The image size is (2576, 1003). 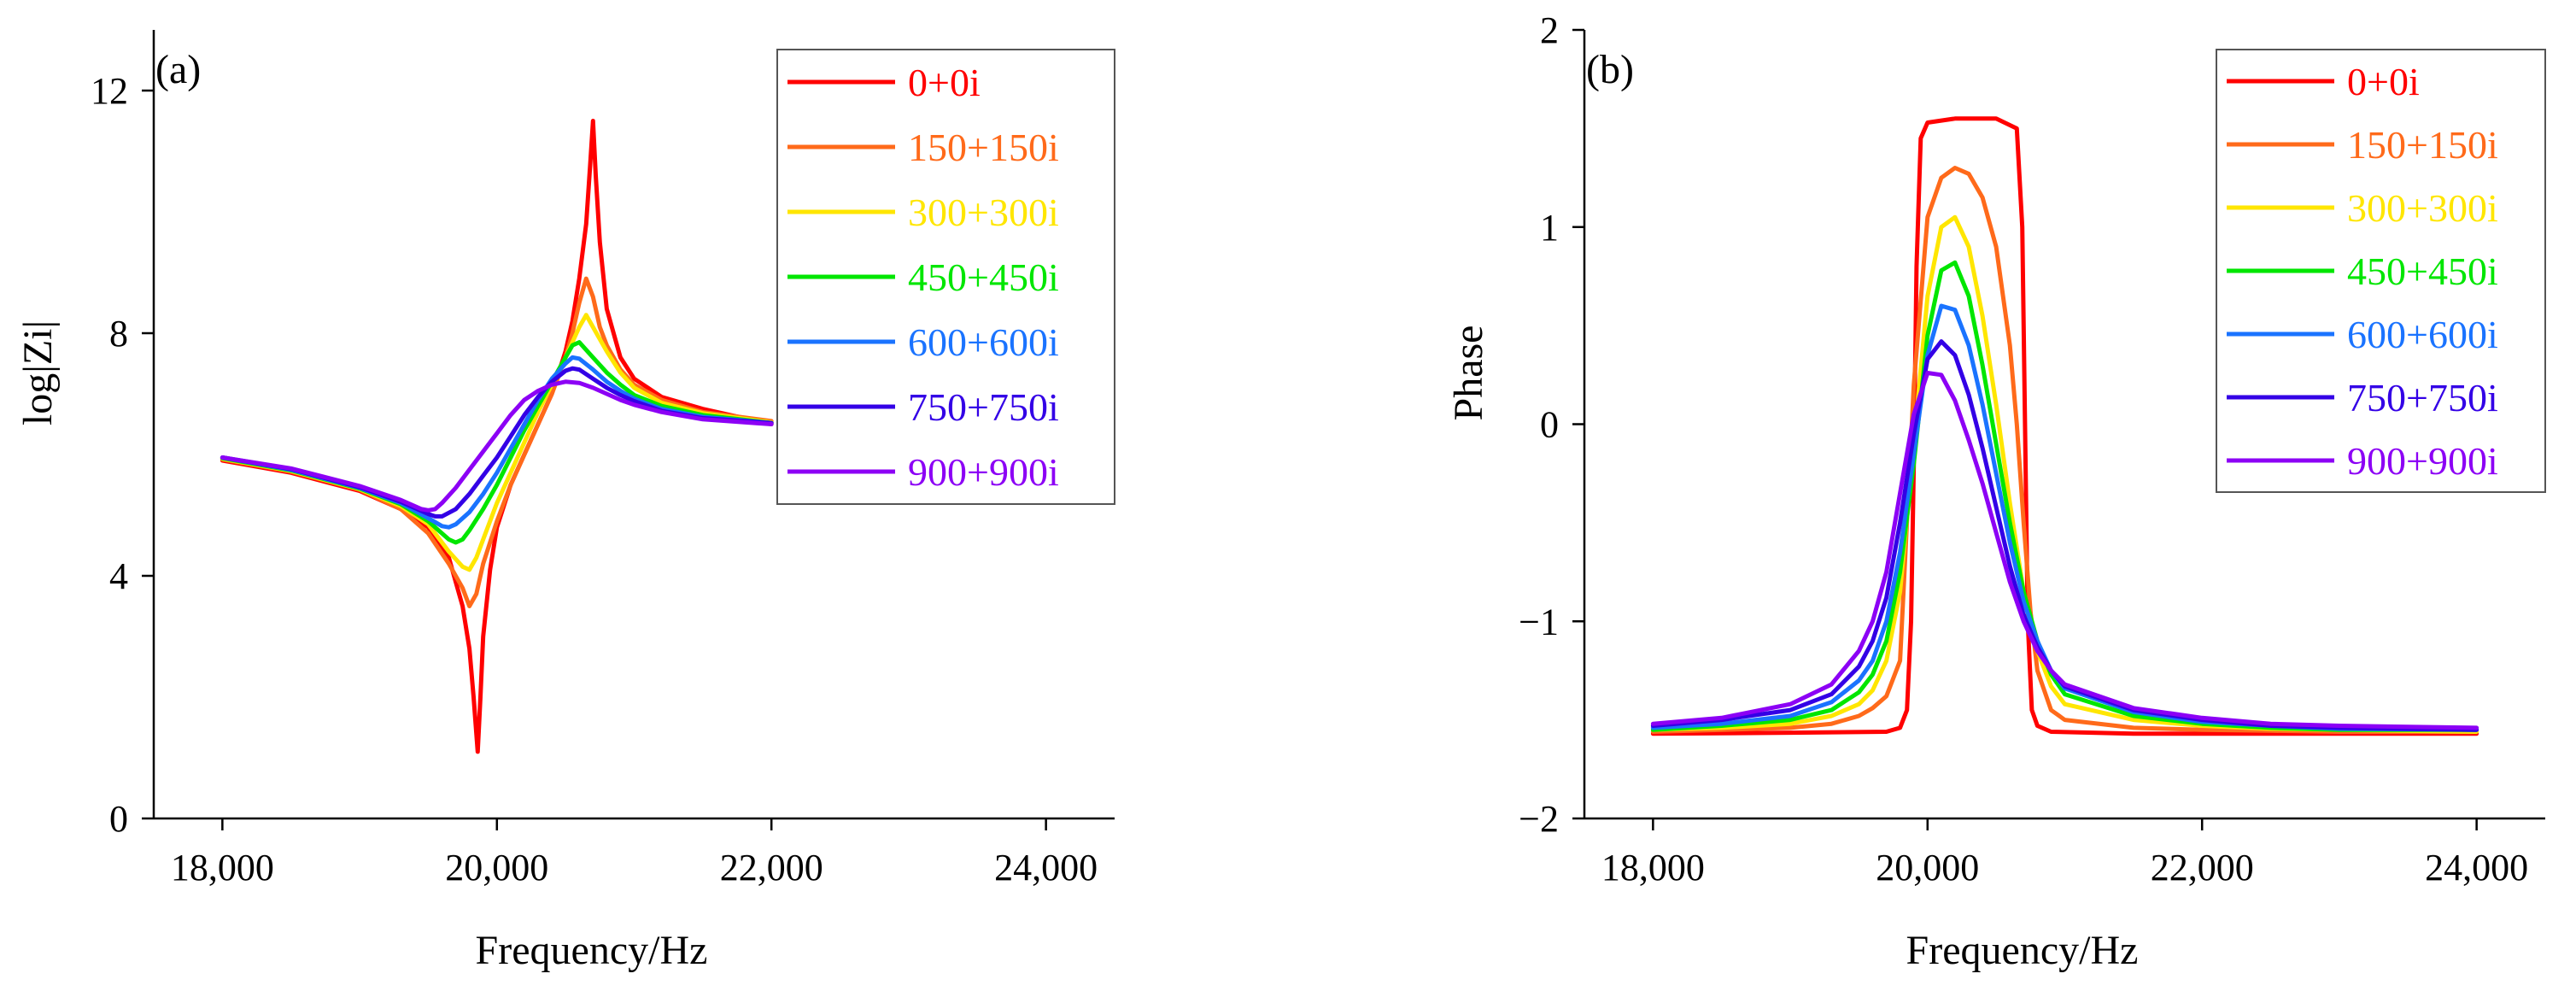 I want to click on series-line-450-450i, so click(x=497, y=443).